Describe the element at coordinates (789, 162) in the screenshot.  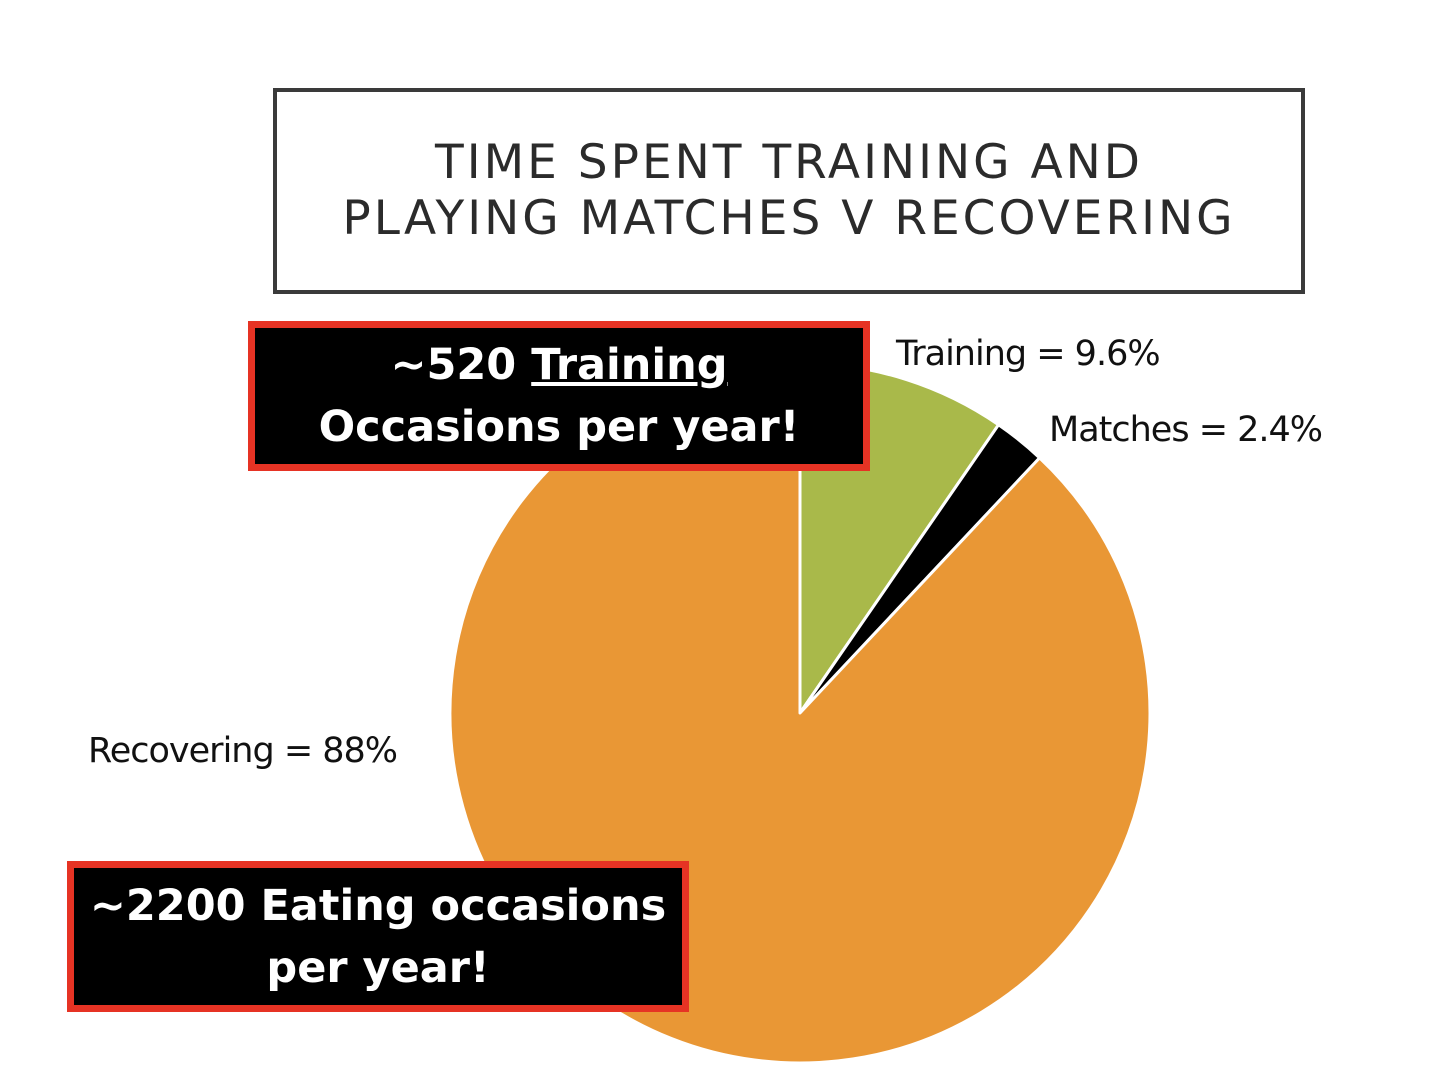
I see `chart-title-line-1: TIME SPENT TRAINING AND` at that location.